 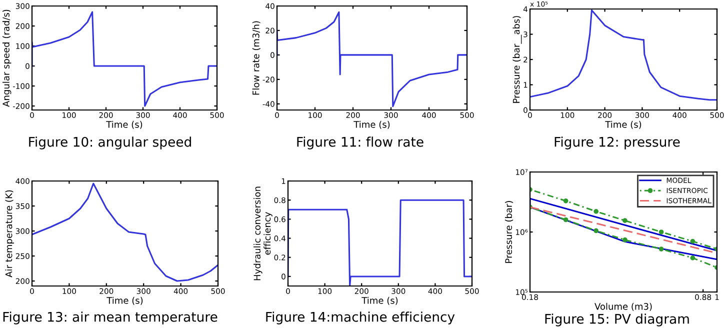 What do you see at coordinates (7, 58) in the screenshot?
I see `y-axis-title: Angular speed (rad/s)` at bounding box center [7, 58].